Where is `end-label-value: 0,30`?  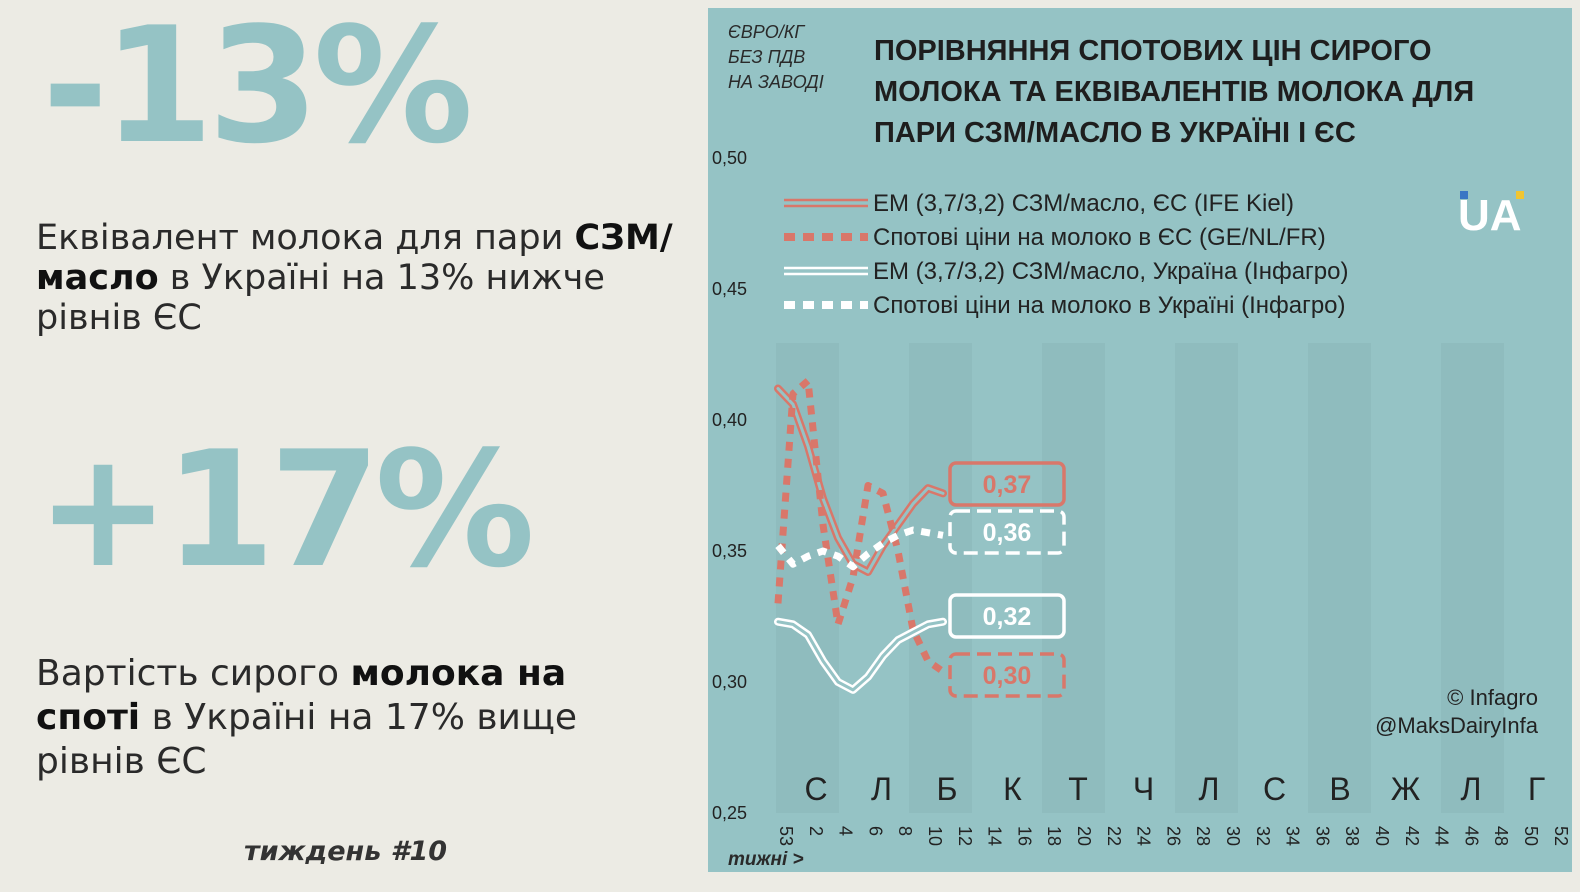
end-label-value: 0,30 is located at coordinates (1007, 676).